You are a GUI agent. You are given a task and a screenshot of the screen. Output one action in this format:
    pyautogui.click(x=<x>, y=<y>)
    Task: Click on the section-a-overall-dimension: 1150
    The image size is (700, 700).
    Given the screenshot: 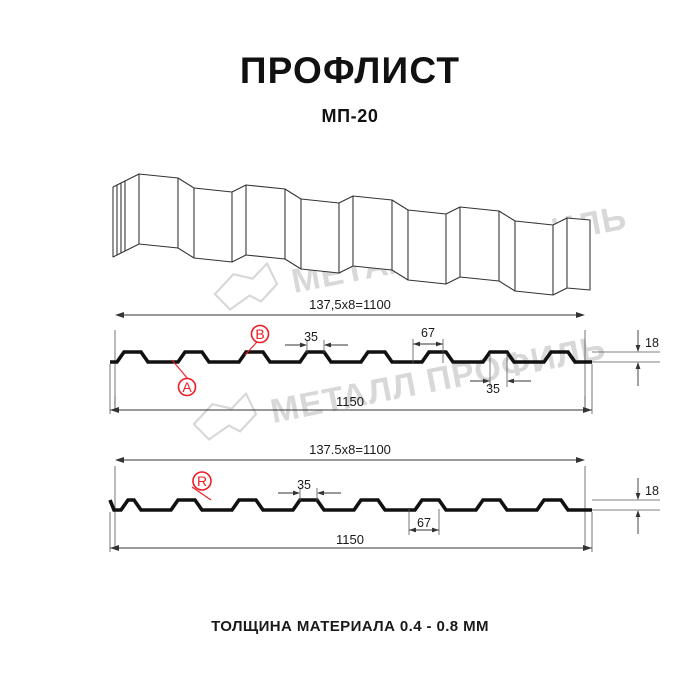 What is the action you would take?
    pyautogui.click(x=351, y=389)
    